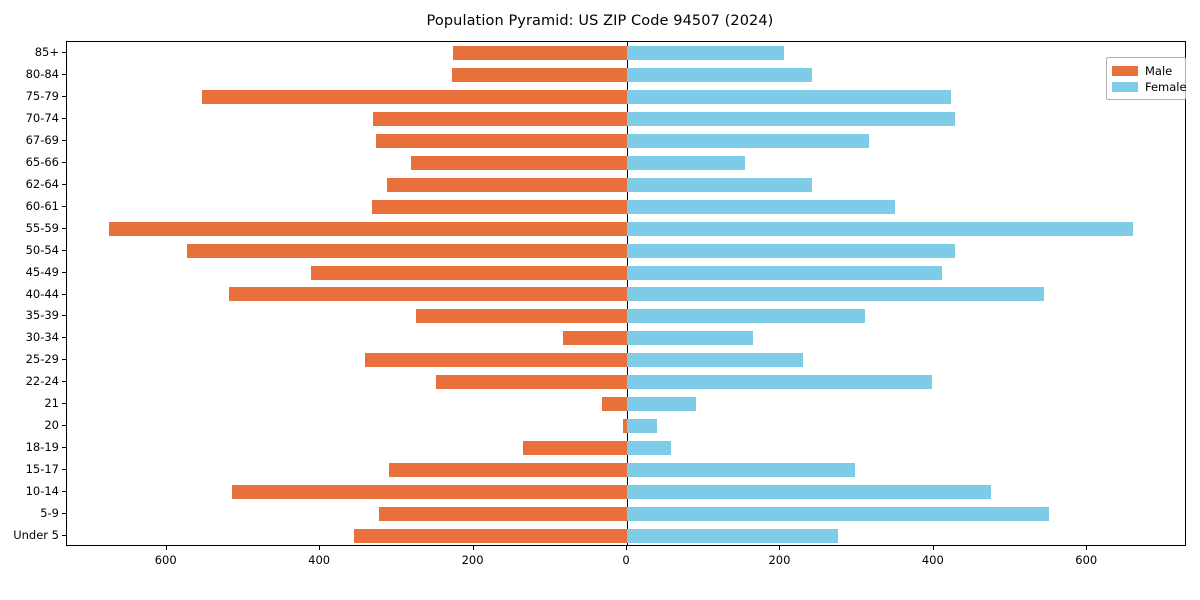 The image size is (1200, 600). Describe the element at coordinates (42, 73) in the screenshot. I see `y-tick-label-80-84: 80-84` at that location.